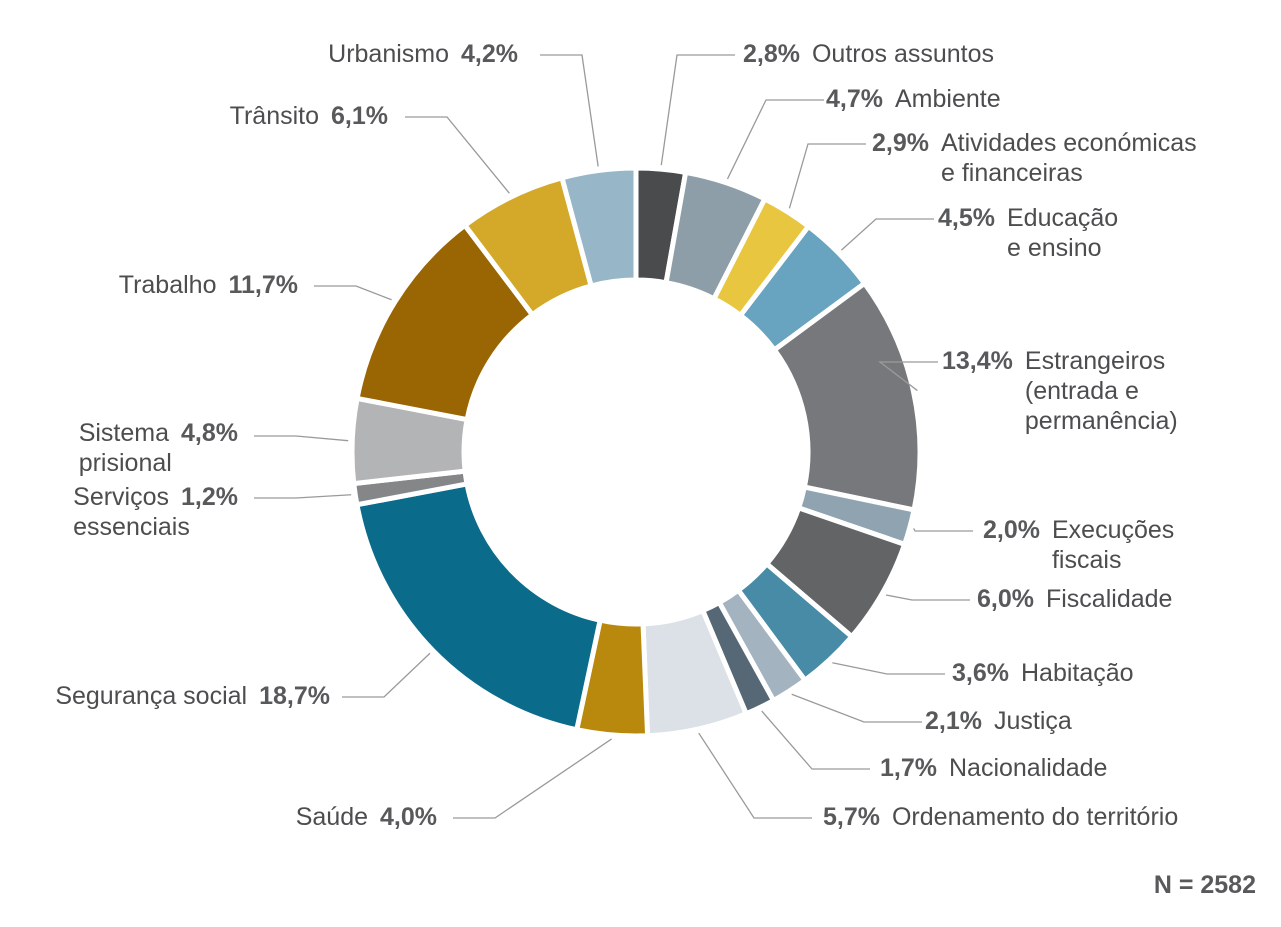  I want to click on category-label-trabalho: Trabalho, so click(168, 285).